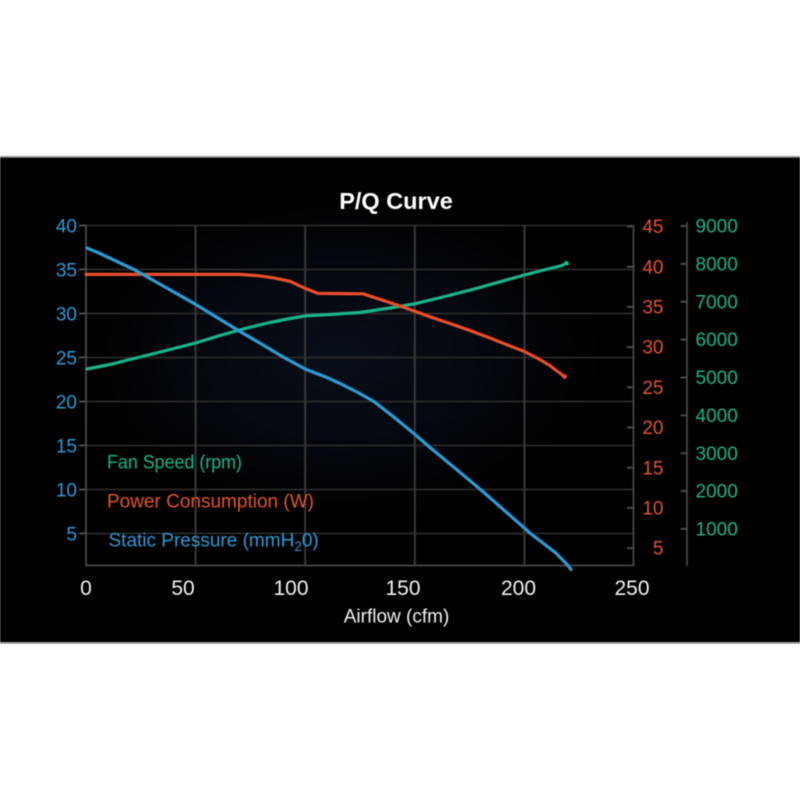  Describe the element at coordinates (174, 463) in the screenshot. I see `svg-text: Fan Speed (rpm)` at that location.